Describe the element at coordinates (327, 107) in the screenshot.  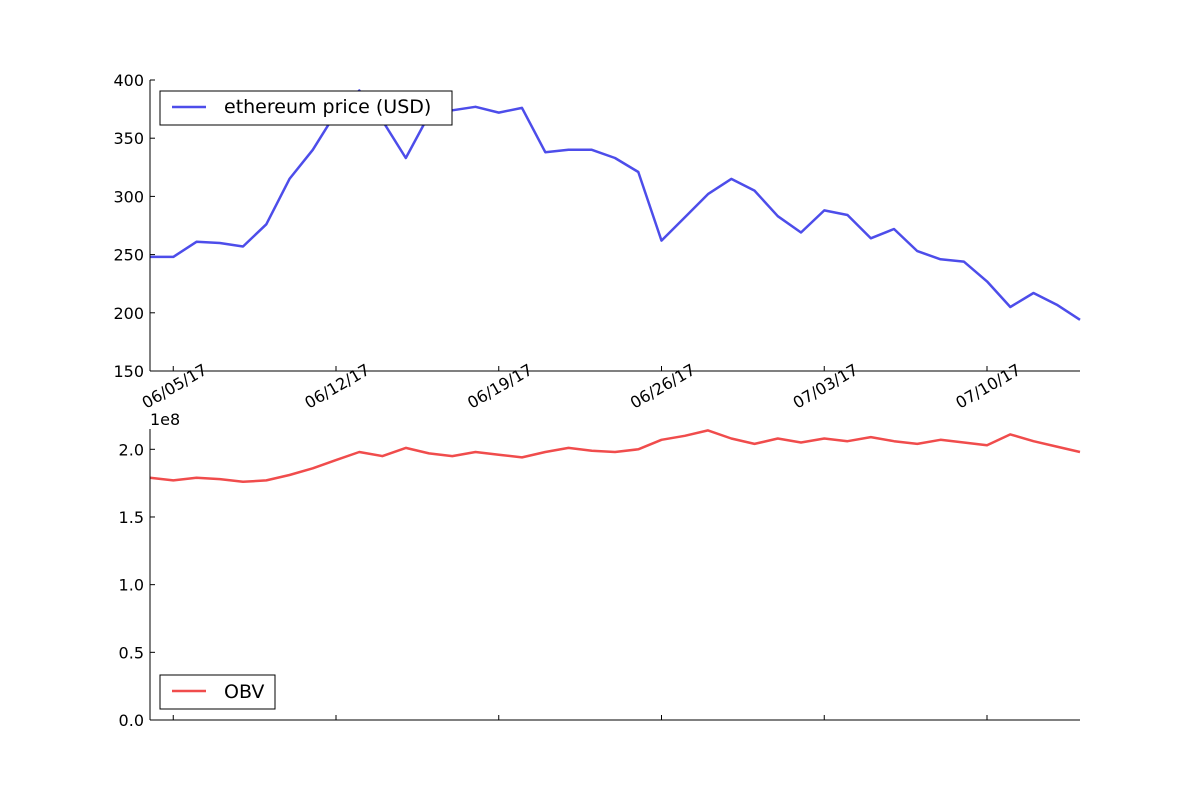
I see `price-legend-label: ethereum price (USD)` at that location.